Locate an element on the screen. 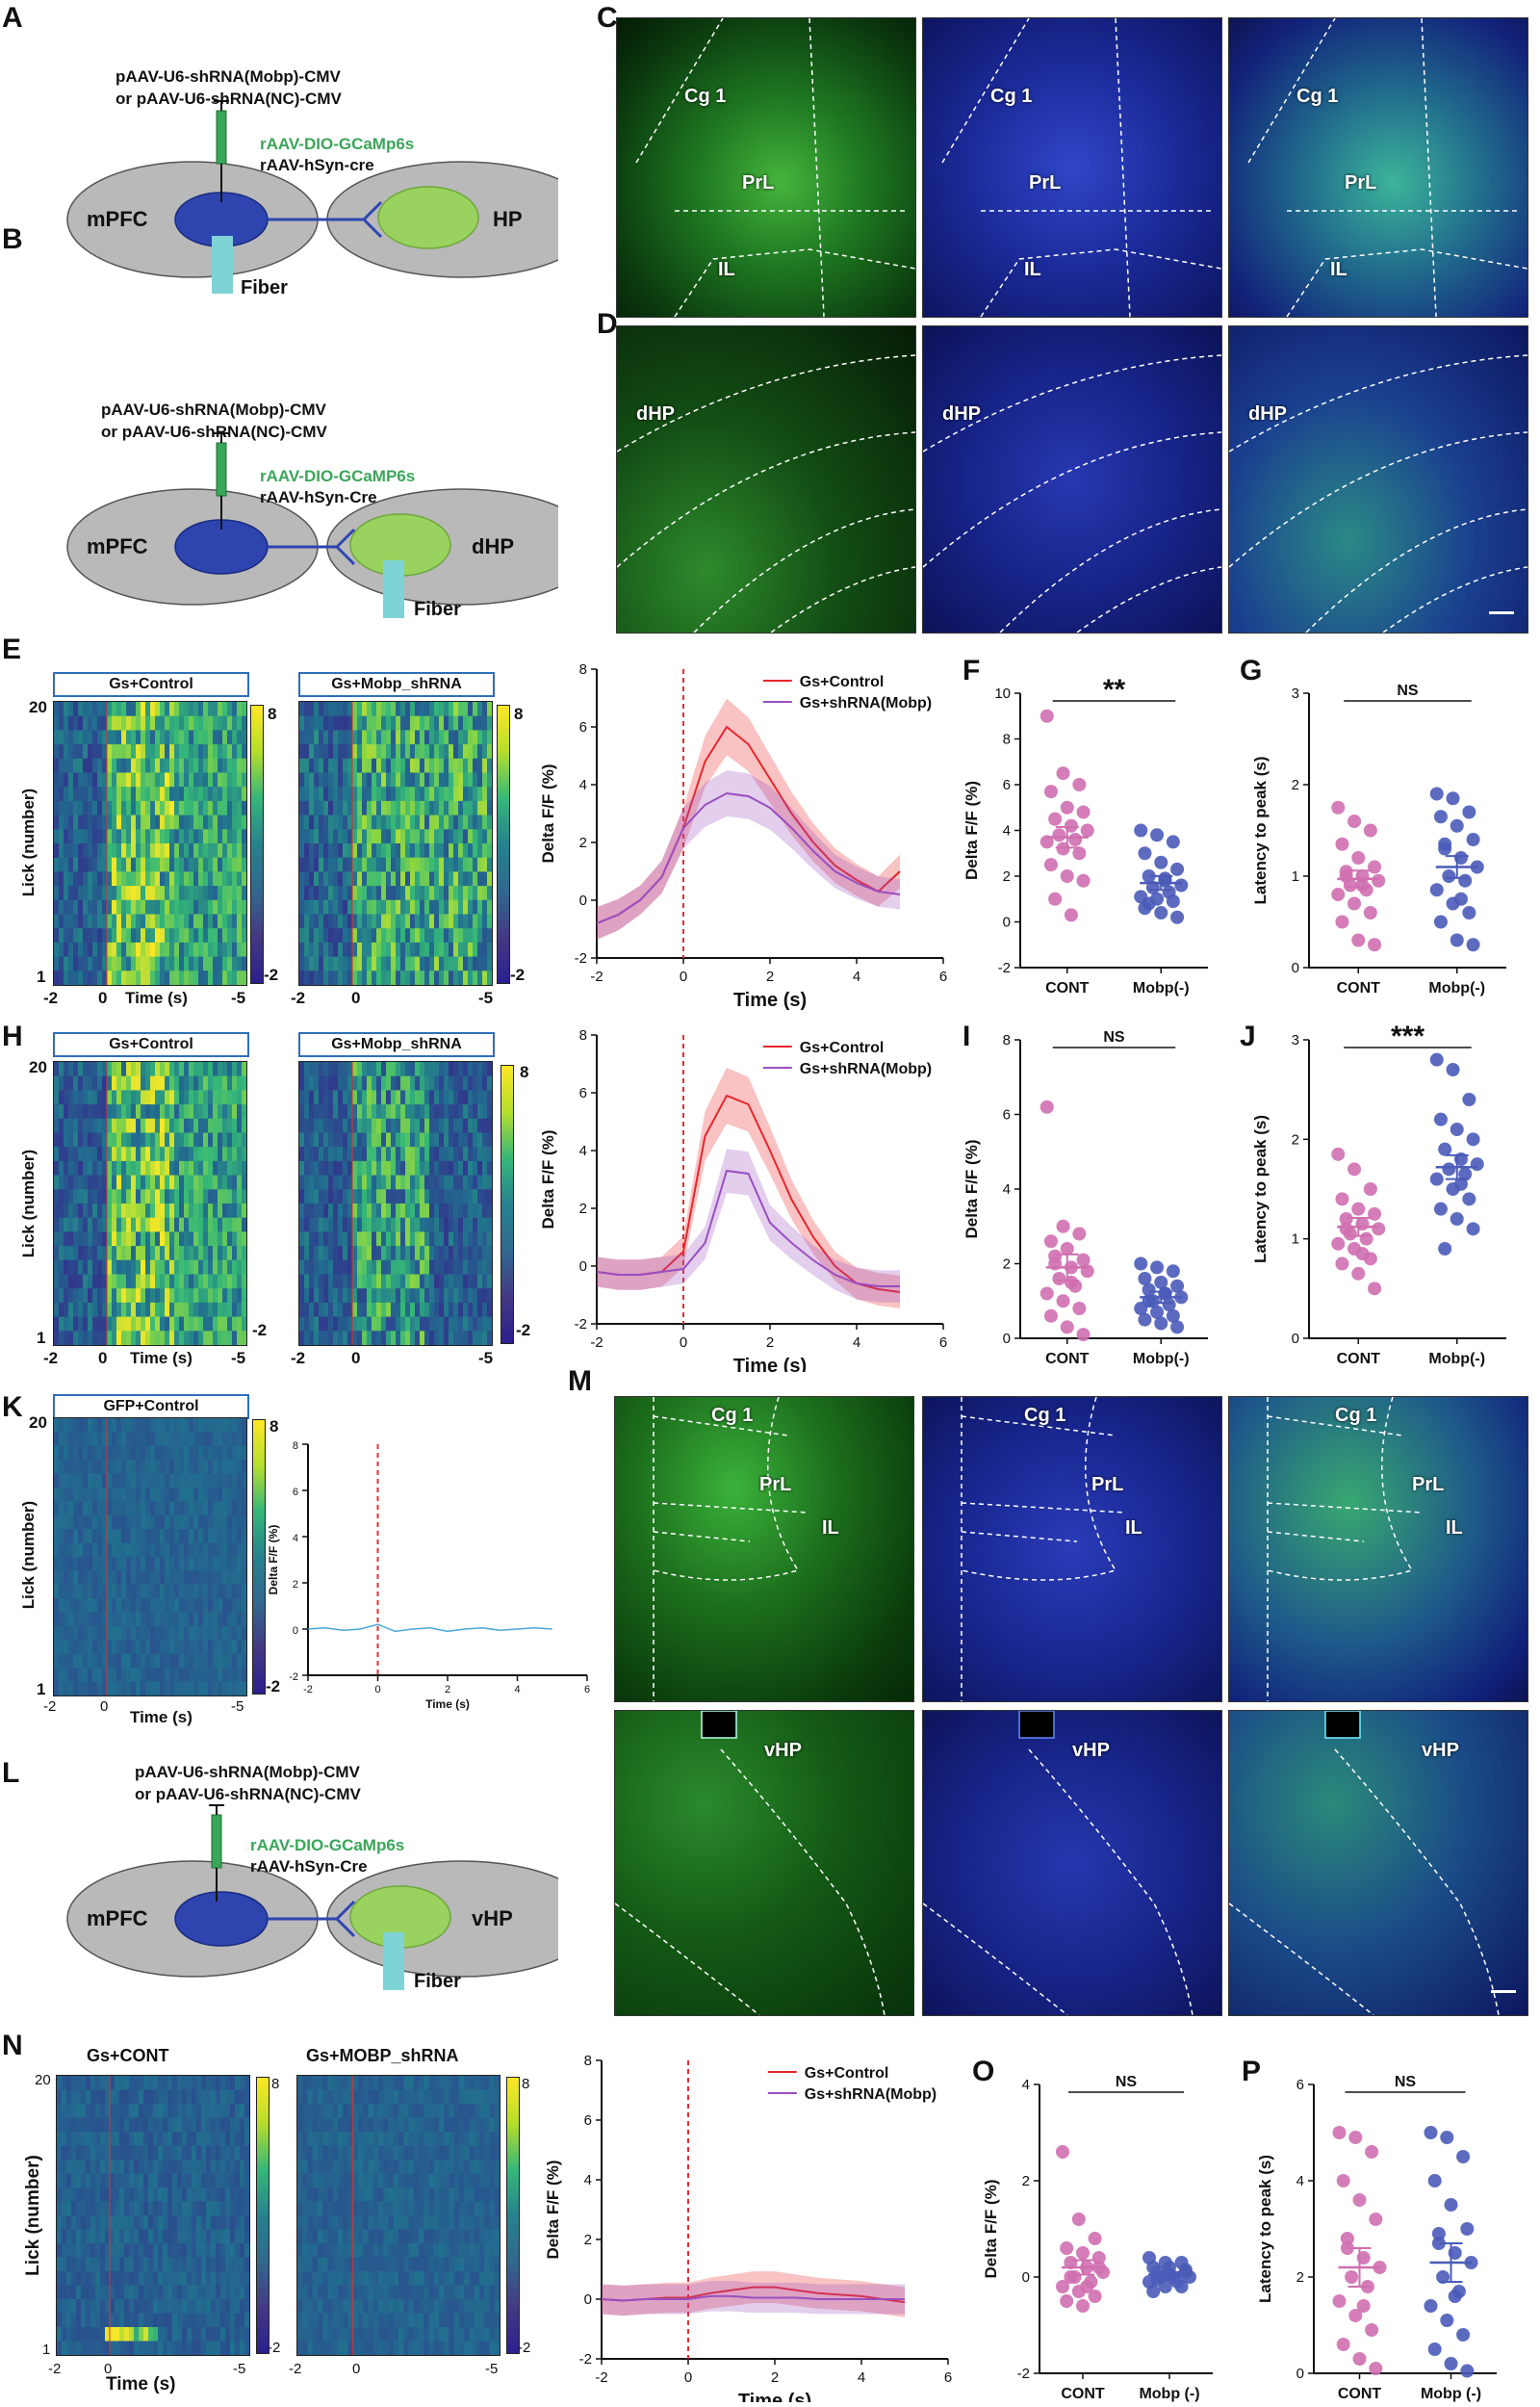 Image resolution: width=1540 pixels, height=2407 pixels. c-merge-cg1: Cg 1 is located at coordinates (1317, 96).